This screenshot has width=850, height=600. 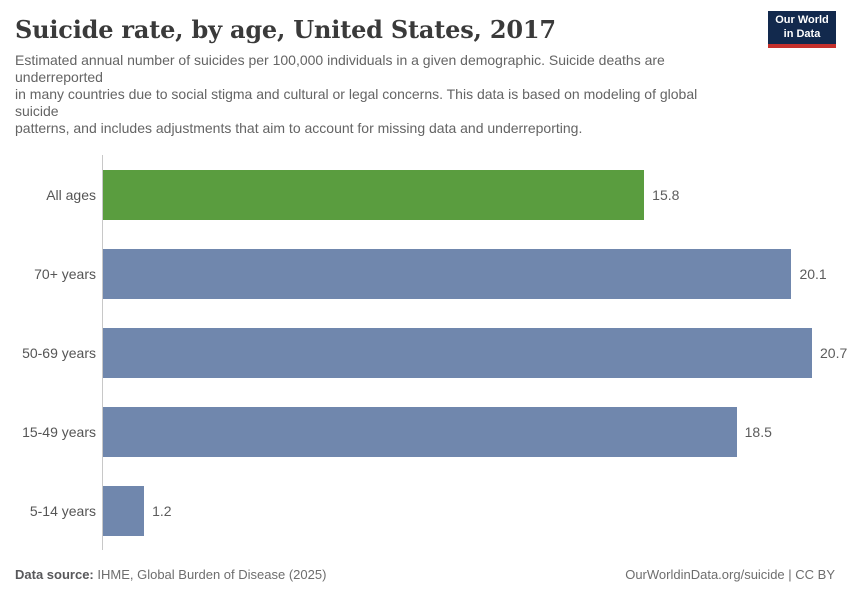 I want to click on category-label-50-69-years: 50-69 years, so click(x=59, y=352).